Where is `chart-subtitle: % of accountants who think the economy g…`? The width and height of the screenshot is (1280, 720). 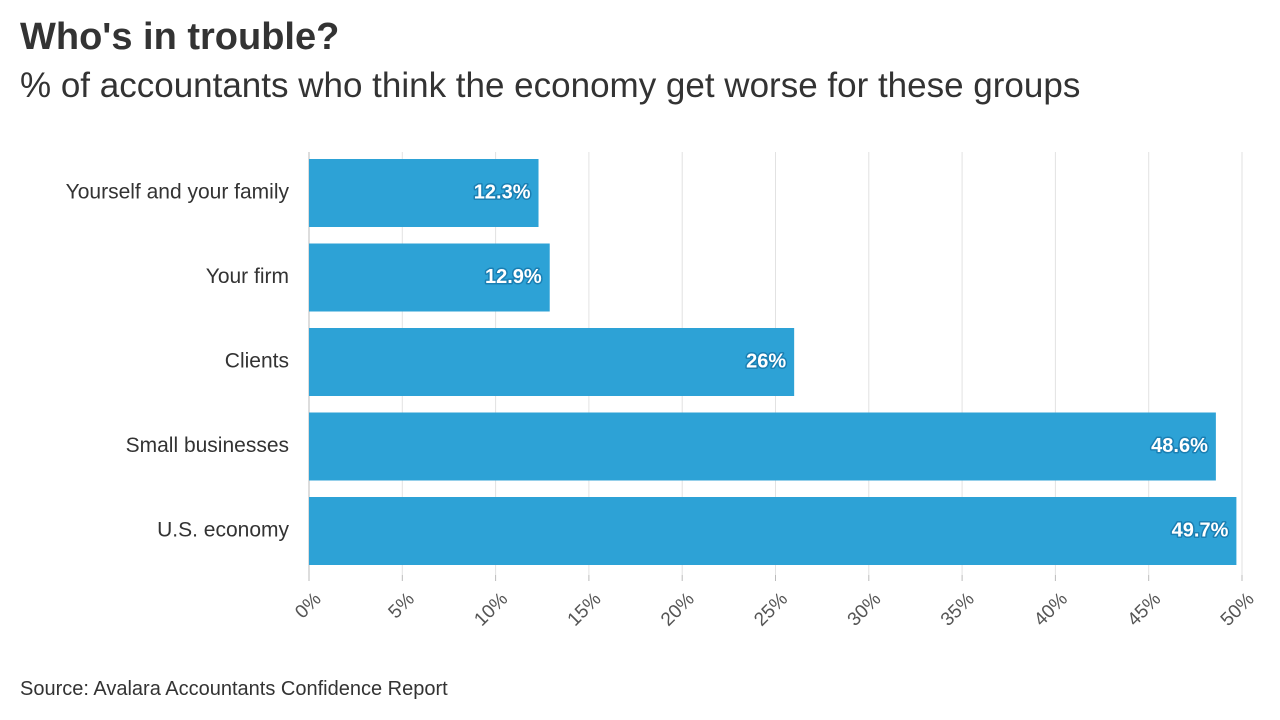 chart-subtitle: % of accountants who think the economy g… is located at coordinates (550, 85).